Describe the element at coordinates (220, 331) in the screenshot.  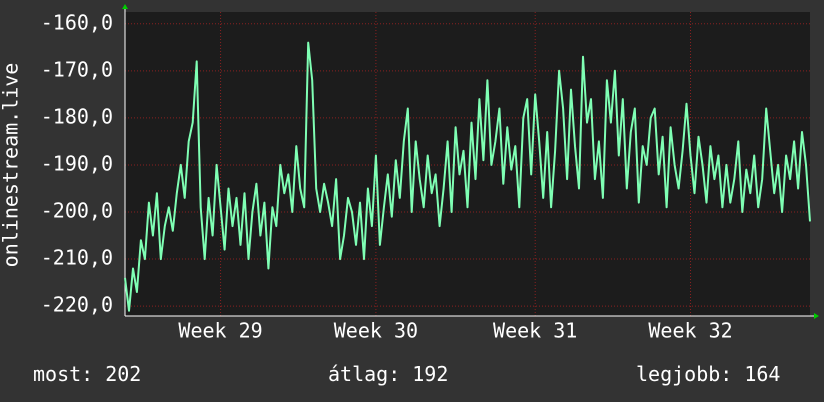
I see `x-tick-label: Week 29` at that location.